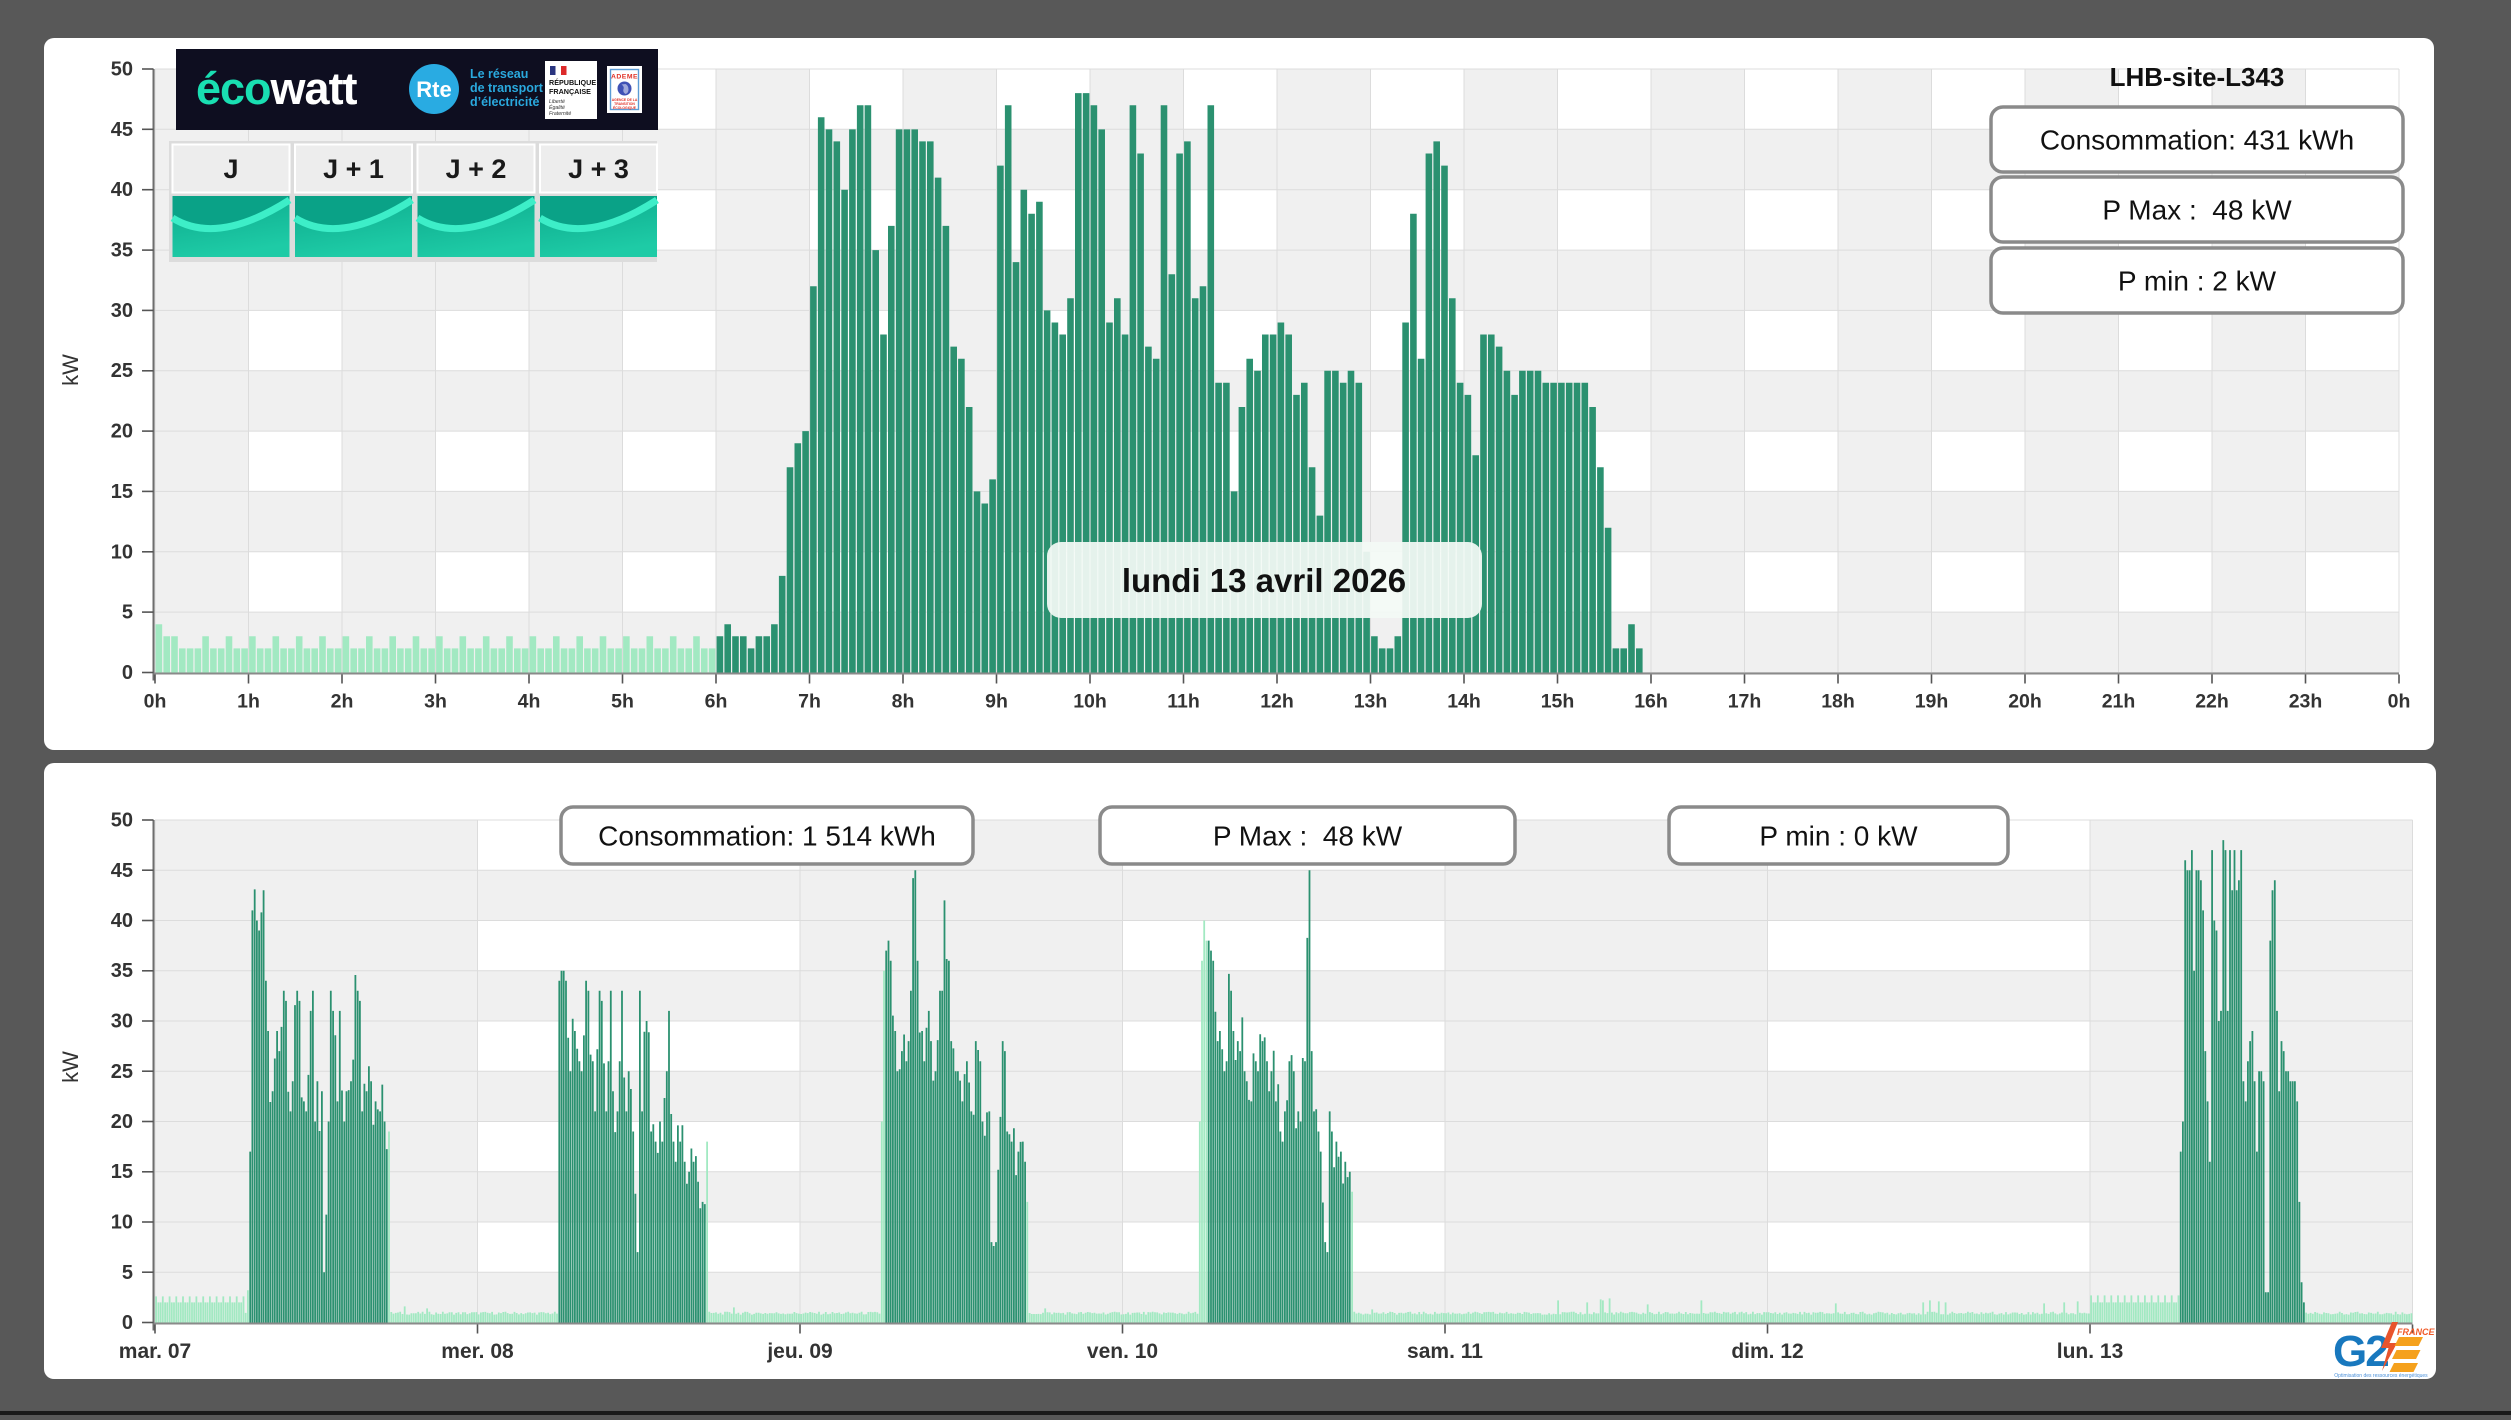 This screenshot has width=2511, height=1420. Describe the element at coordinates (2381, 1376) in the screenshot. I see `svg-text:Optimisation des ressources én: Optimisation des ressources énergétiques` at that location.